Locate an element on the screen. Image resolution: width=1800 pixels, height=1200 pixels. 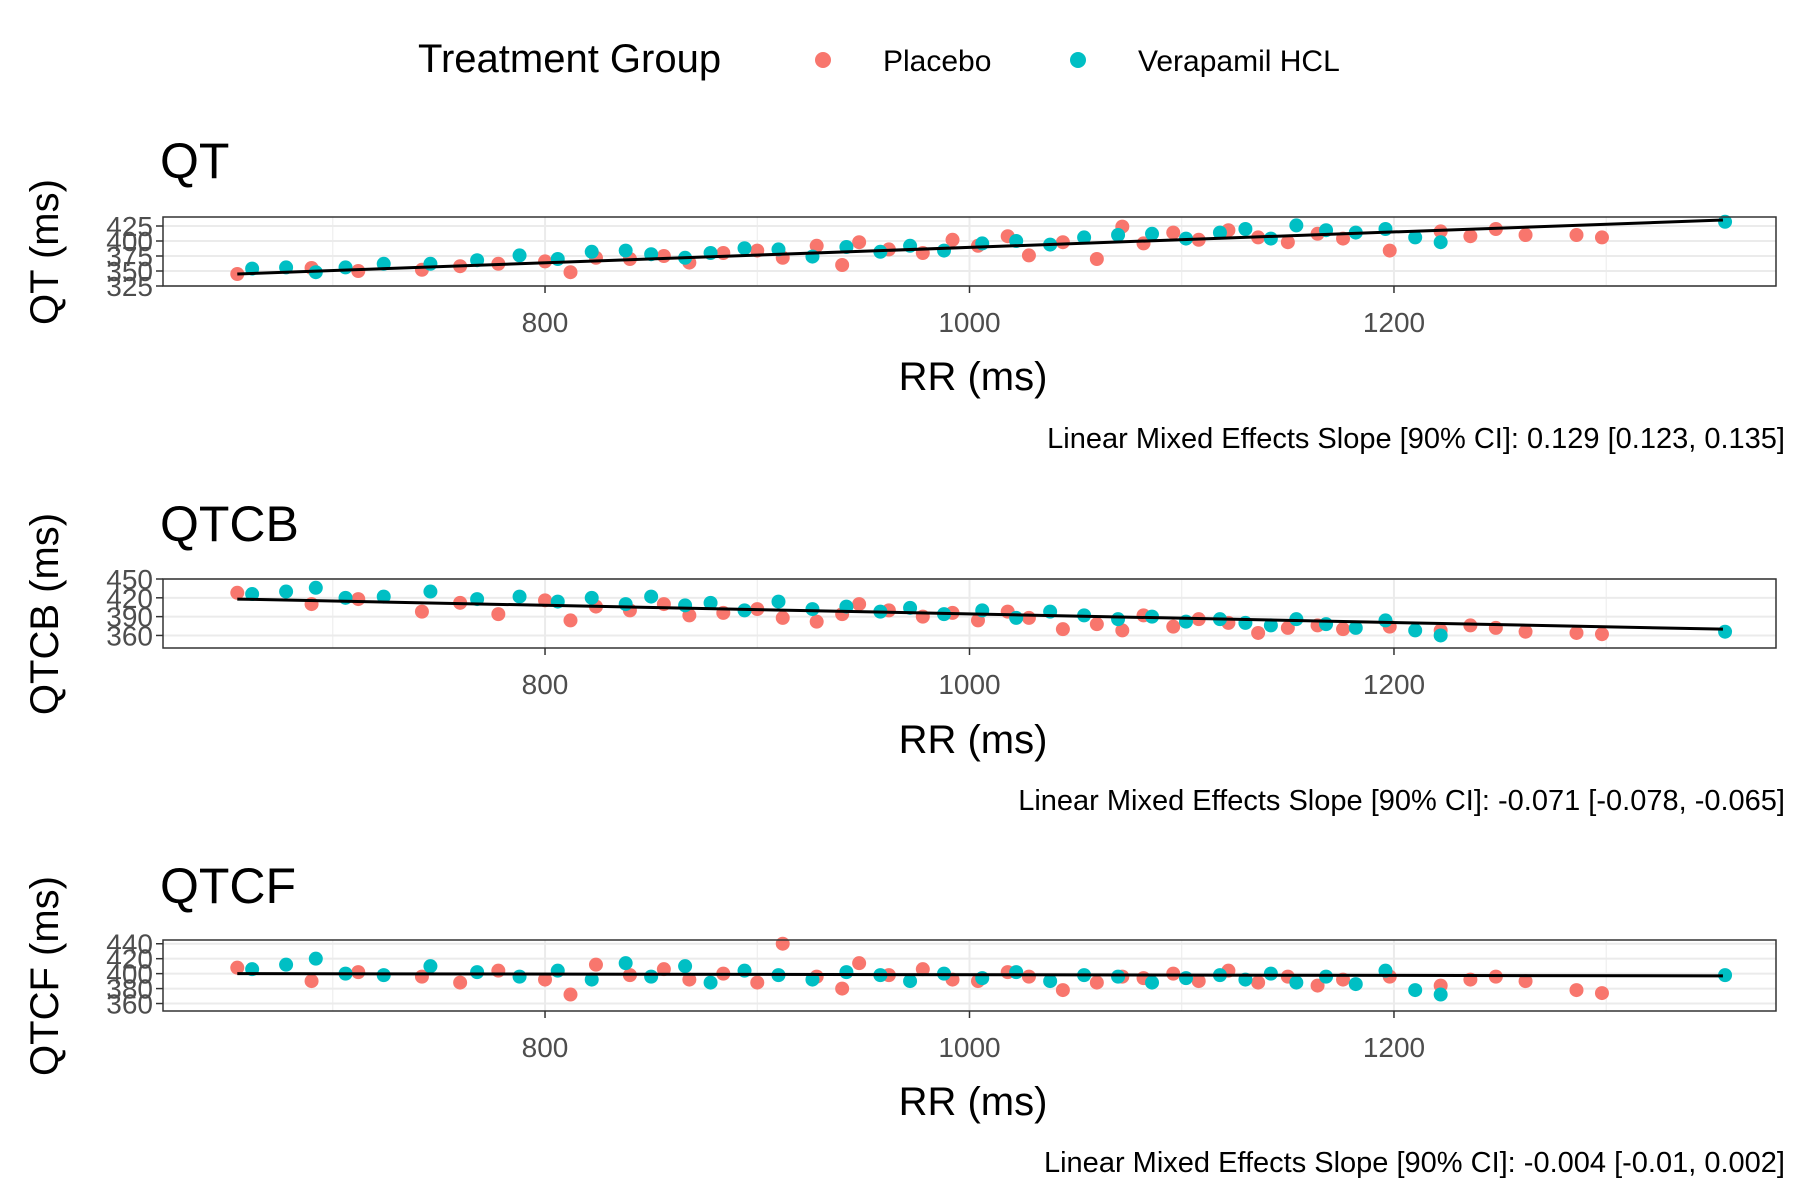
y-axis-title: QTCB (ms) is located at coordinates (45, 614).